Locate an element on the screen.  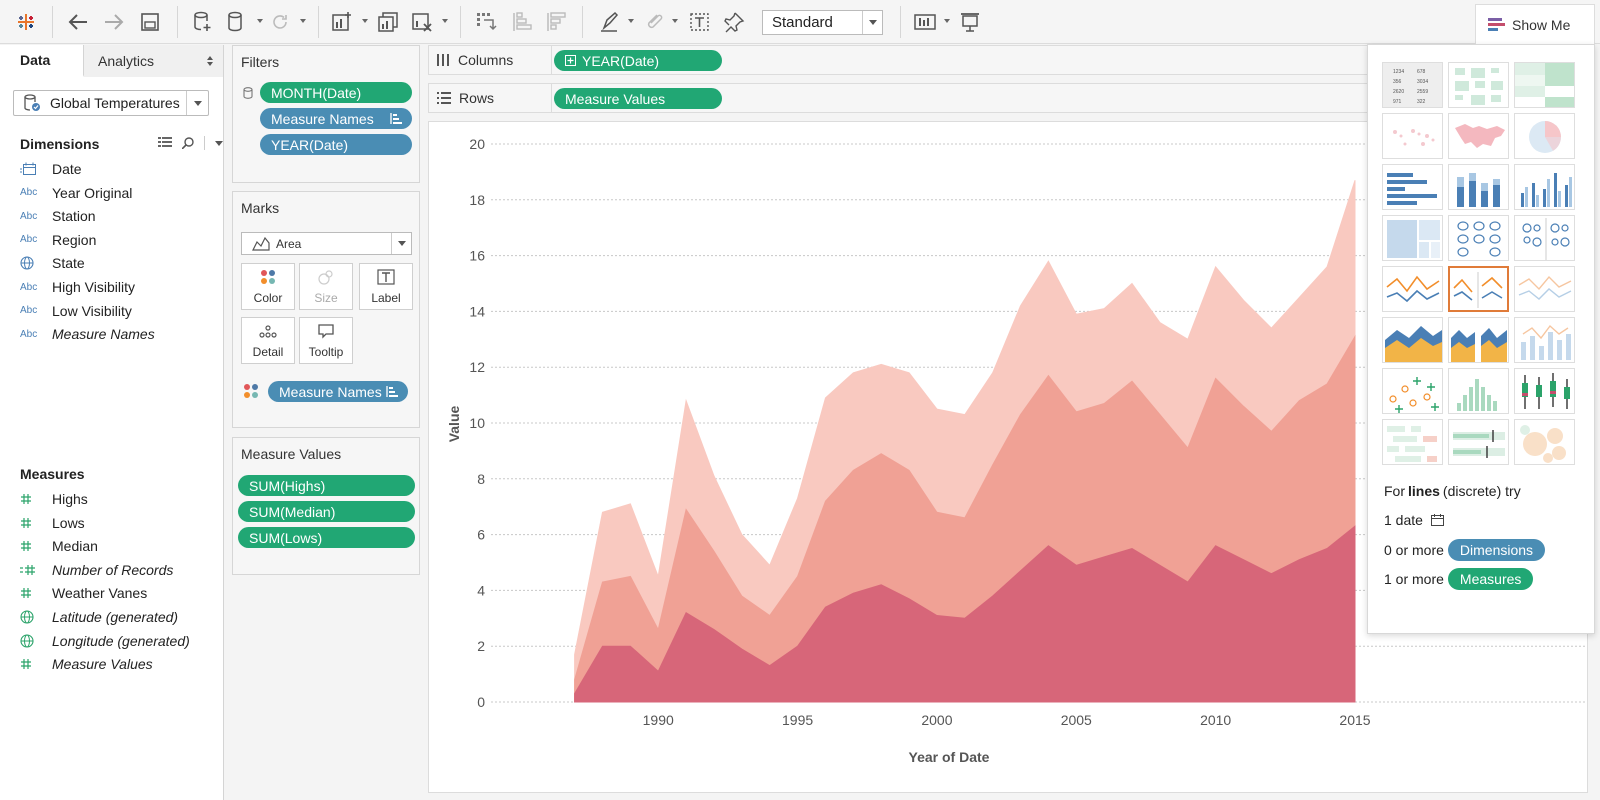
sort-descending-icon is located at coordinates (556, 22).